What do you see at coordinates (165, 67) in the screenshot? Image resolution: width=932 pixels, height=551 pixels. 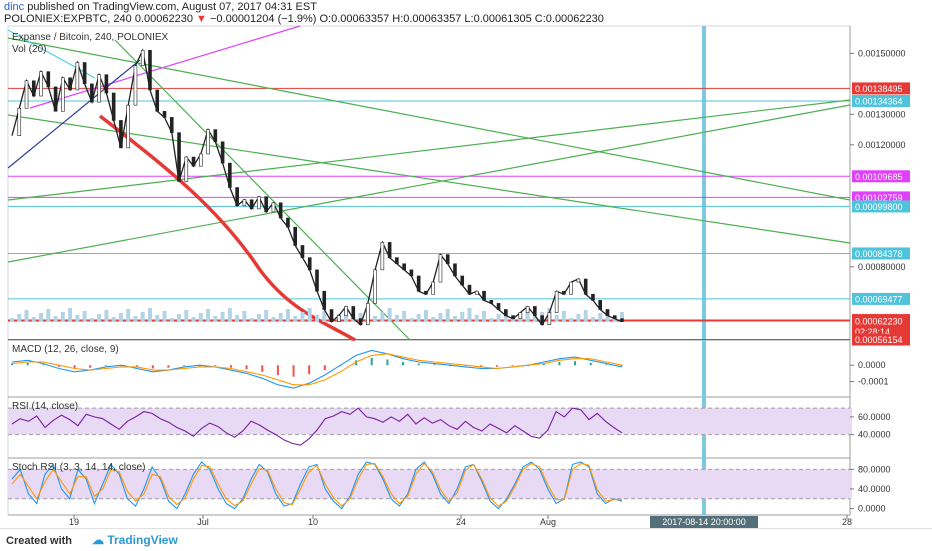 I see `trend-line` at bounding box center [165, 67].